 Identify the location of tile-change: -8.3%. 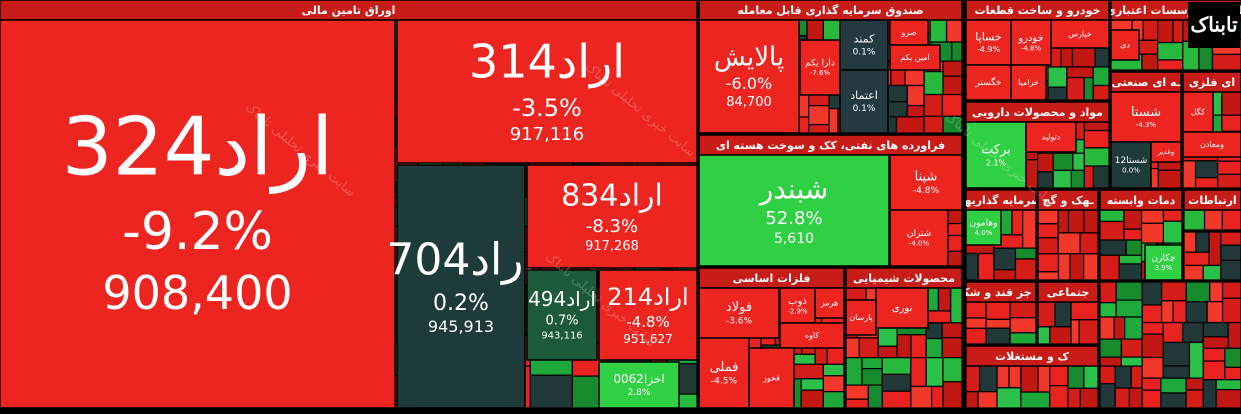
(612, 226).